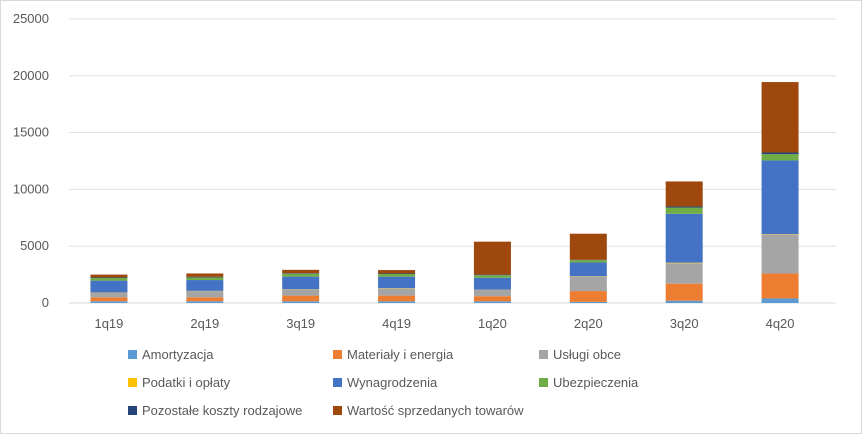 This screenshot has height=438, width=862. What do you see at coordinates (222, 410) in the screenshot?
I see `legend-label: Pozostałe koszty rodzajowe` at bounding box center [222, 410].